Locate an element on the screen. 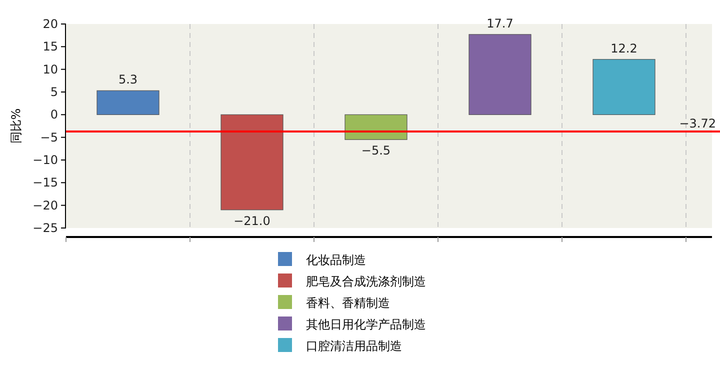 Image resolution: width=720 pixels, height=365 pixels. y-tick-label: 15 is located at coordinates (50, 47).